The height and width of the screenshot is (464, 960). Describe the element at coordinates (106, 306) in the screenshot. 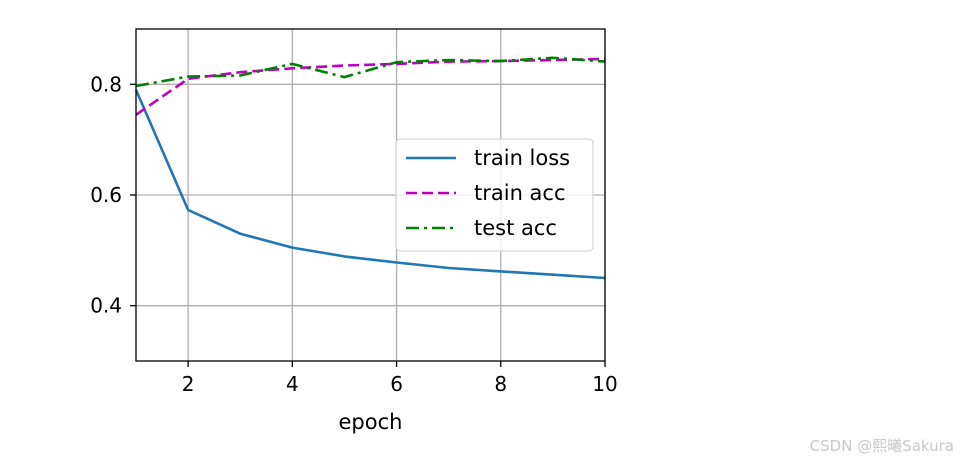

I see `y-tick-label: 0.4` at that location.